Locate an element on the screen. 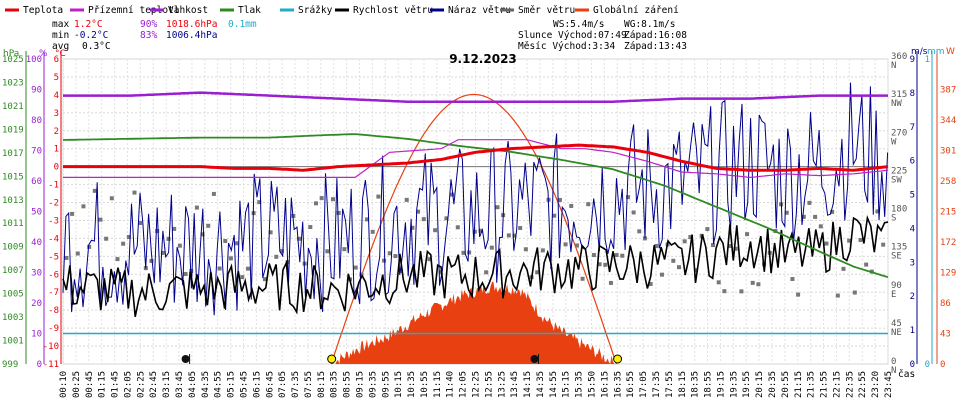  axis-tick-degc: 2 is located at coordinates (56, 132).